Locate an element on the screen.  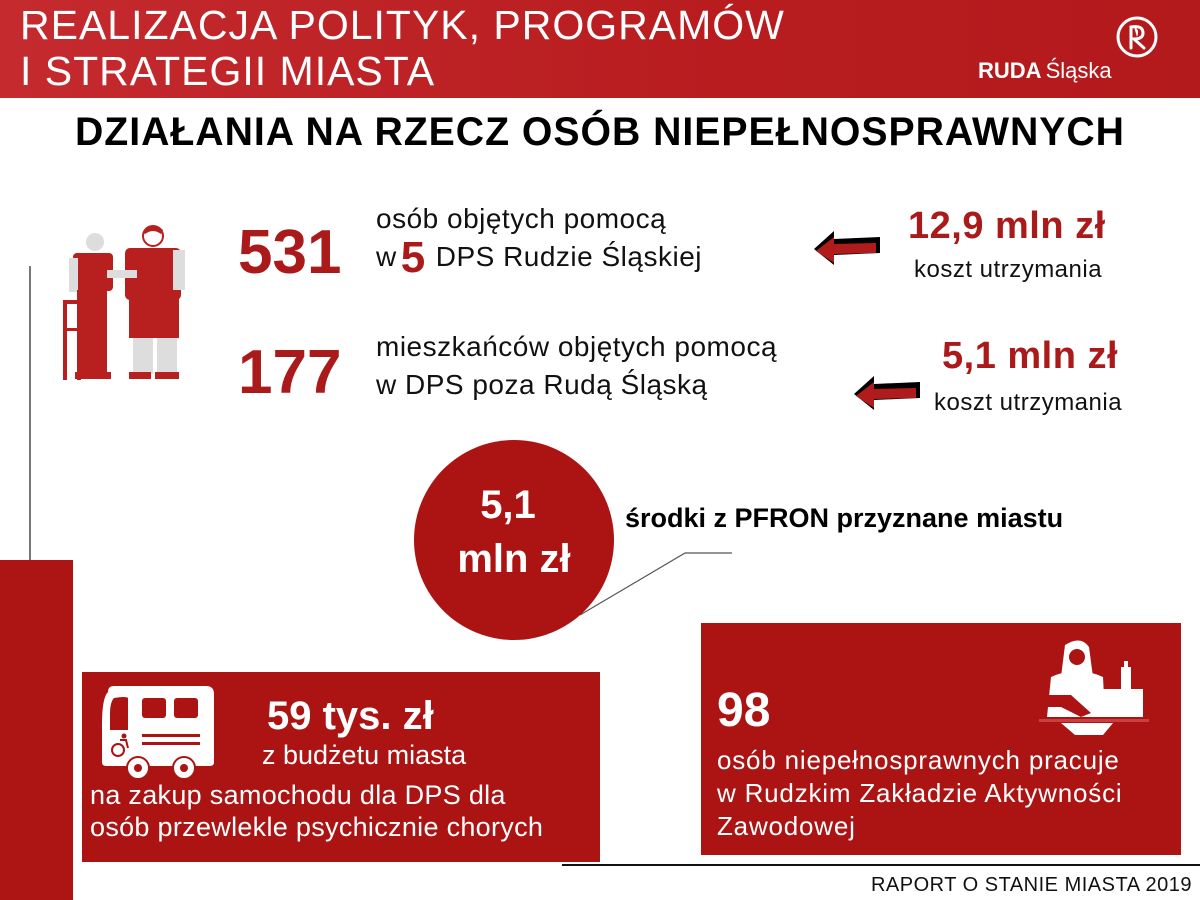
pfron-label: środki z PFRON przyznane miastu is located at coordinates (844, 518).